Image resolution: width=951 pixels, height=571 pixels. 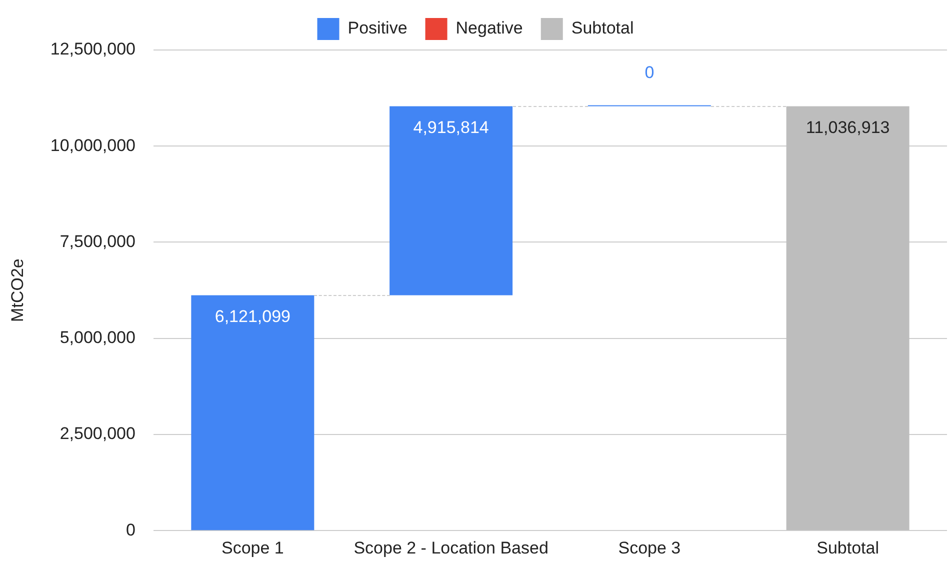 What do you see at coordinates (252, 548) in the screenshot?
I see `x-tick-label: Scope 1` at bounding box center [252, 548].